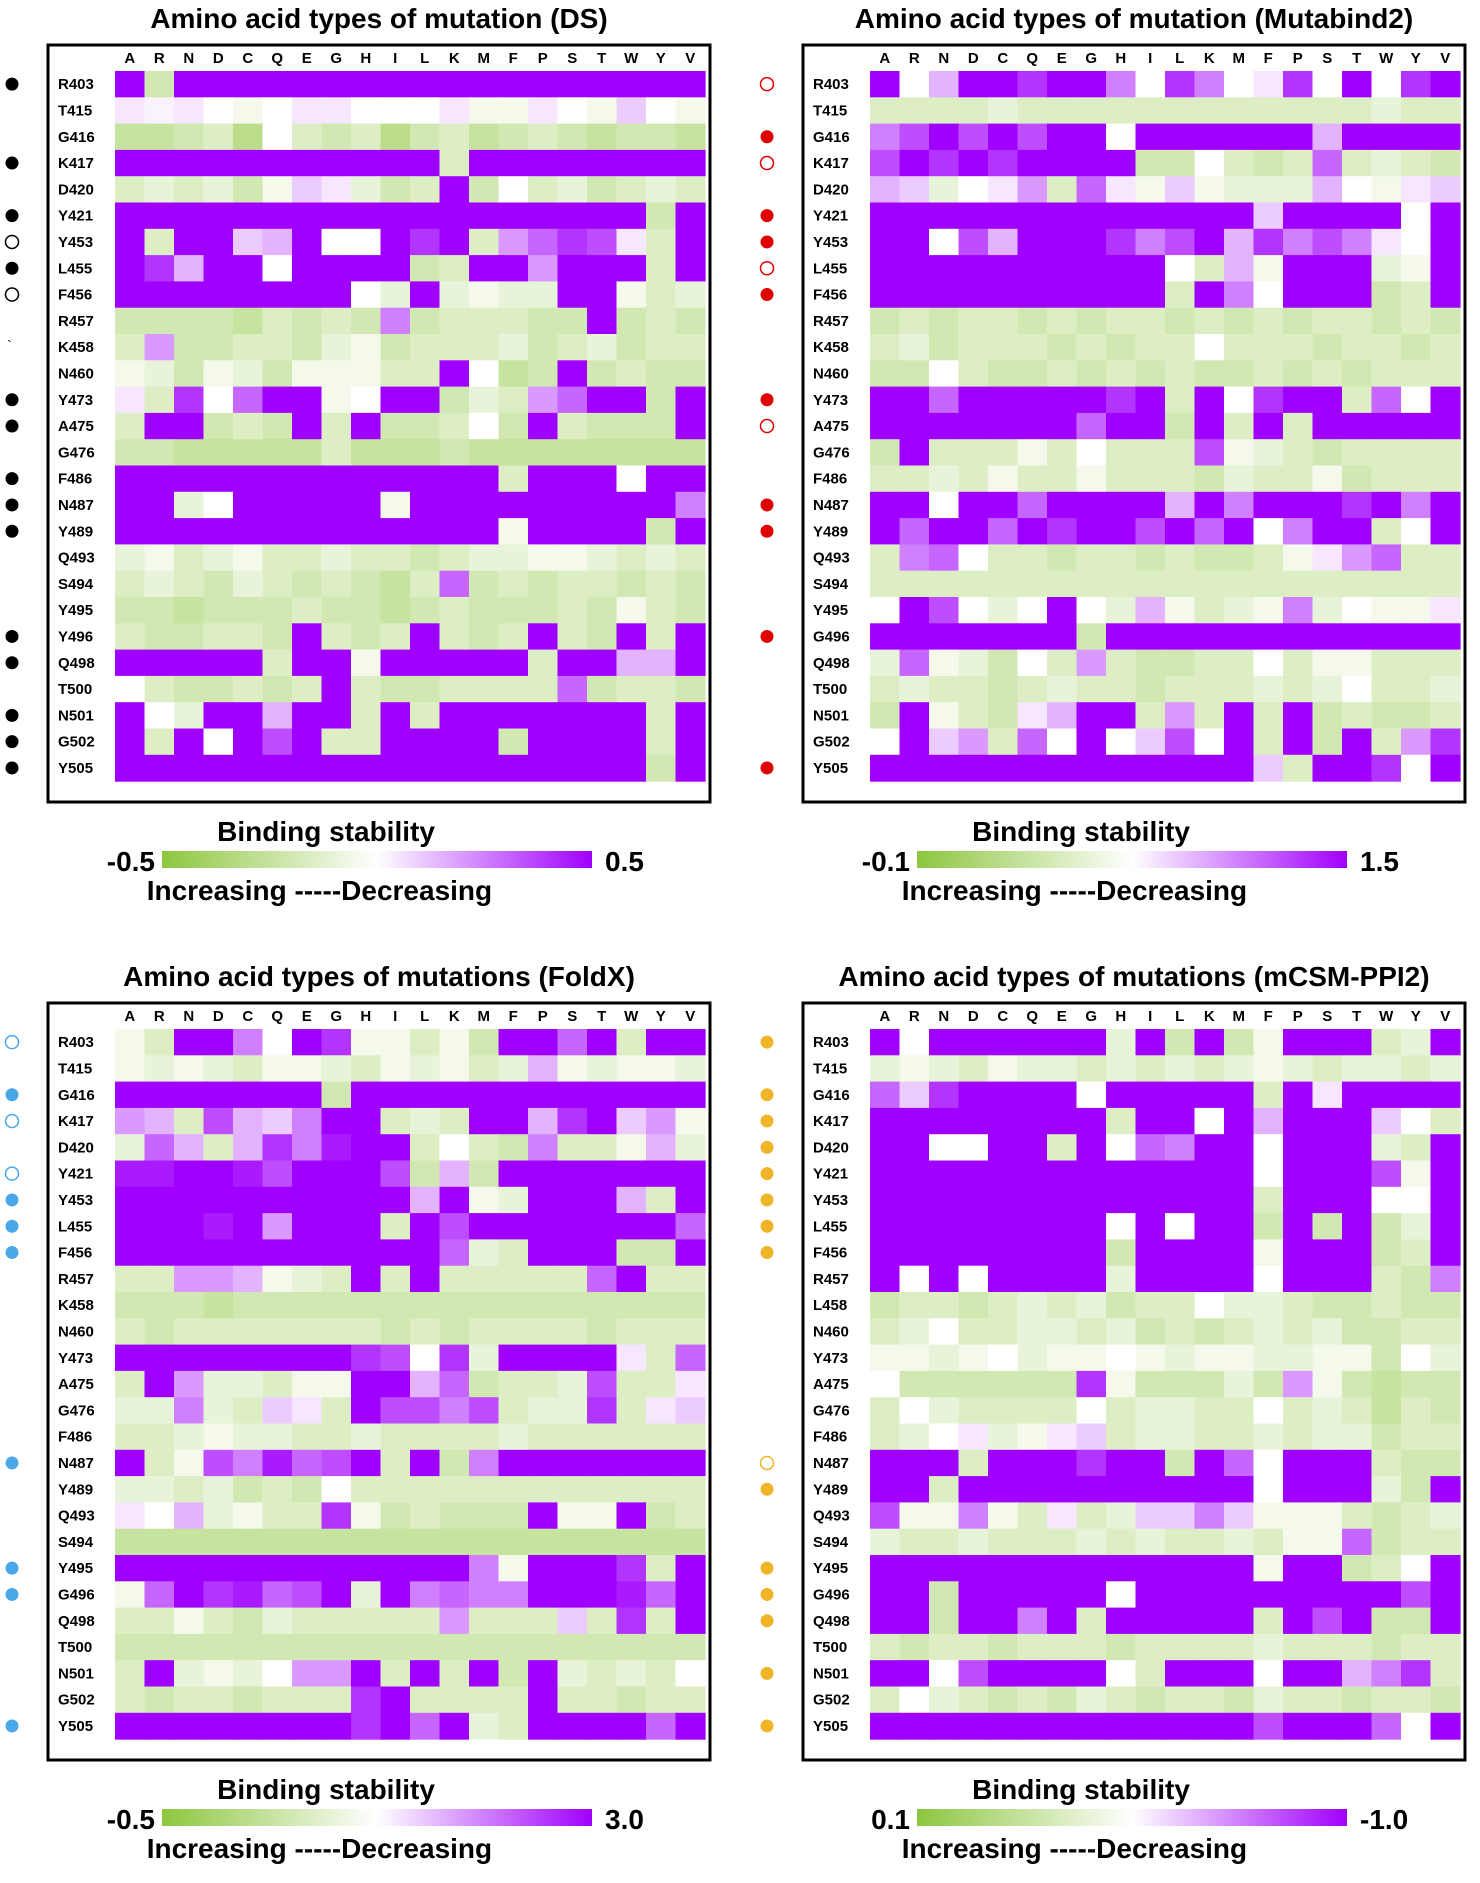 Image resolution: width=1480 pixels, height=1883 pixels. What do you see at coordinates (76, 558) in the screenshot?
I see `row-label: Q493` at bounding box center [76, 558].